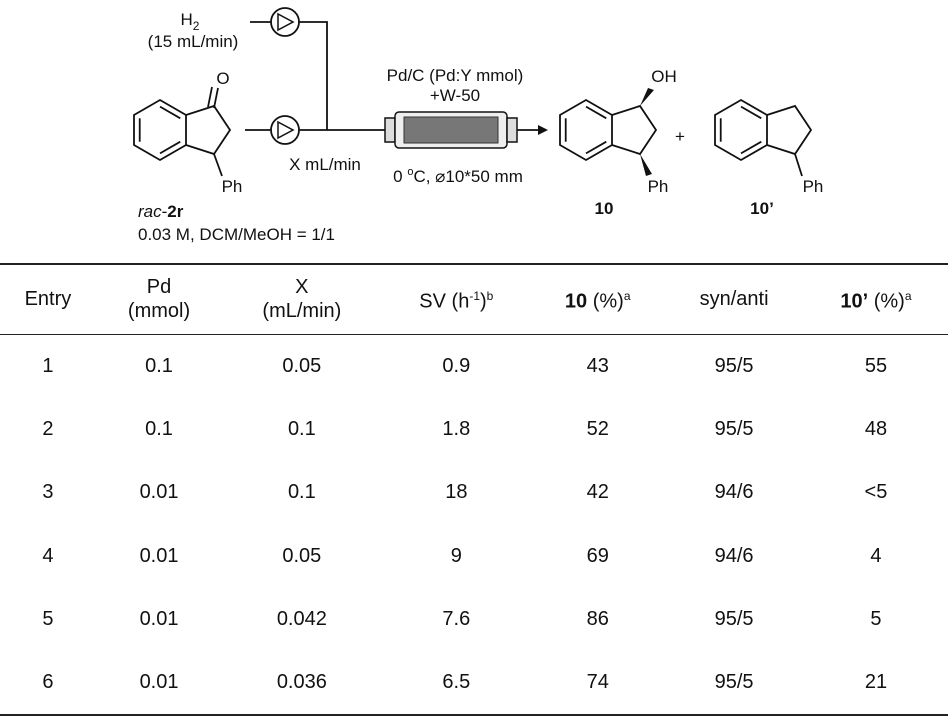 The height and width of the screenshot is (716, 948). Describe the element at coordinates (456, 365) in the screenshot. I see `table-cell: 0.9` at that location.